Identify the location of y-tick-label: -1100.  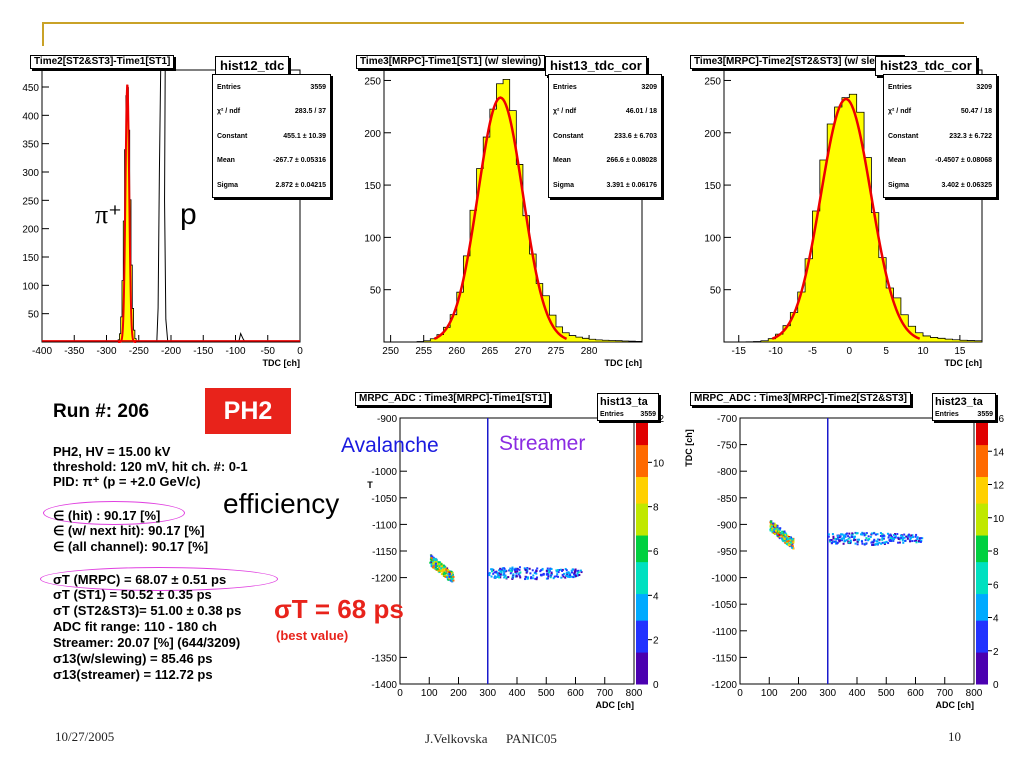
(724, 632).